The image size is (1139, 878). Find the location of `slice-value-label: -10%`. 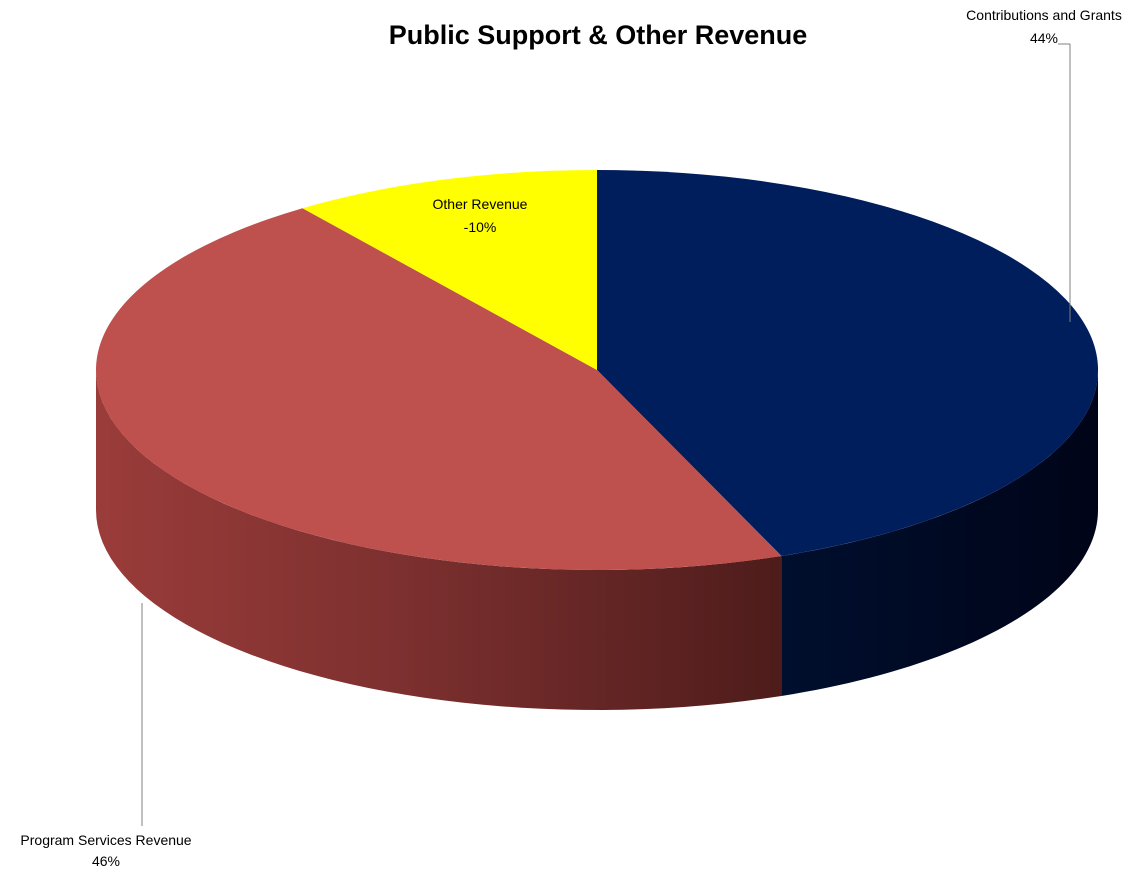

slice-value-label: -10% is located at coordinates (480, 227).